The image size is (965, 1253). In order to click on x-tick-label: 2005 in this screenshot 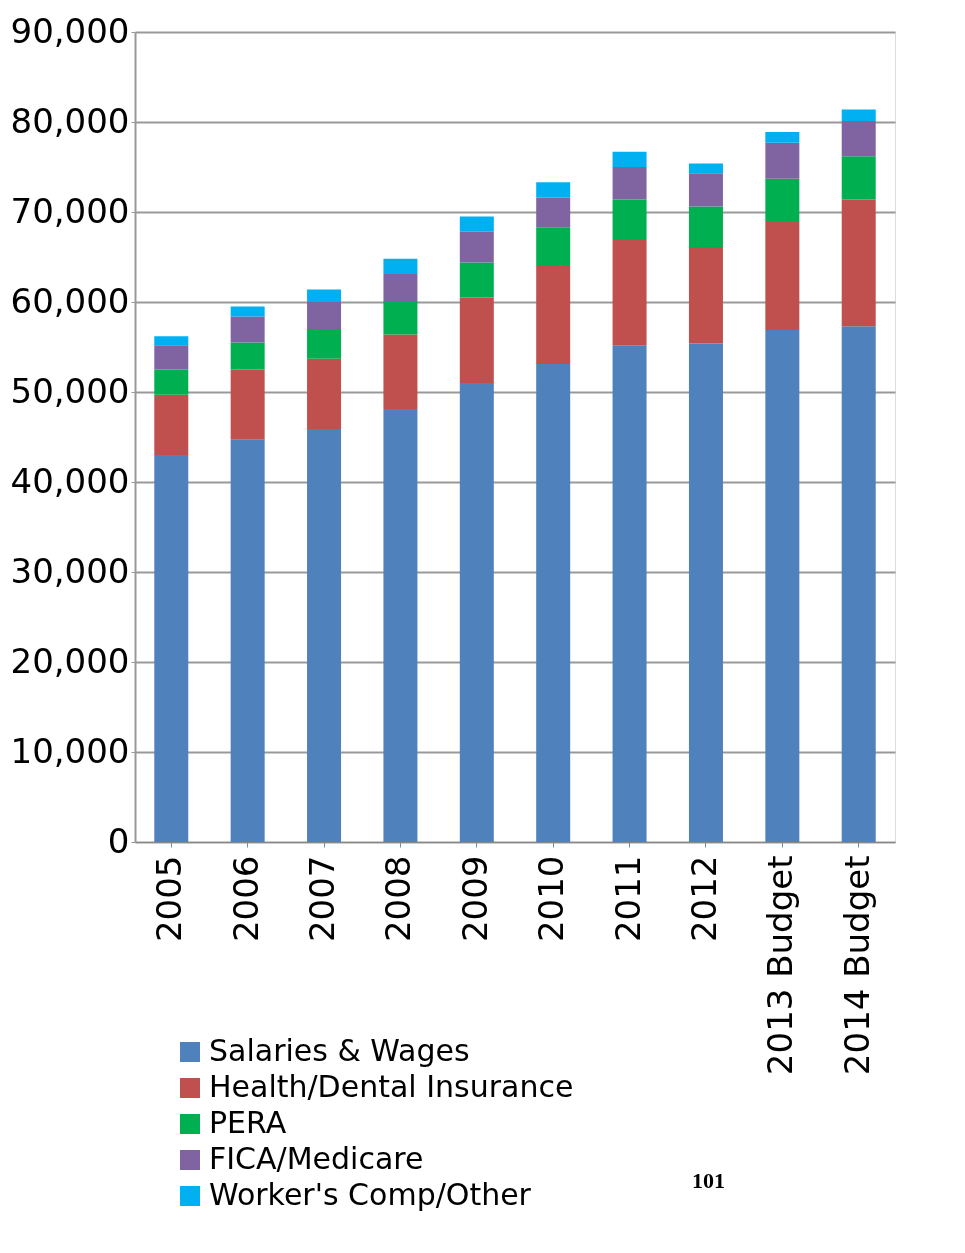, I will do `click(169, 899)`.